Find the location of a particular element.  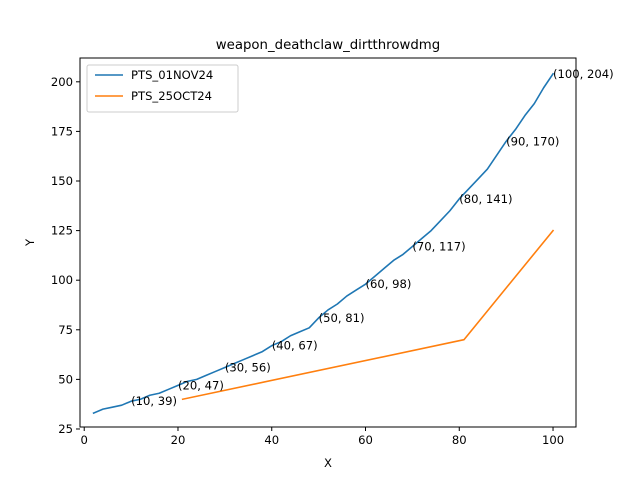

legend-label: PTS_01NOV24 is located at coordinates (172, 75).